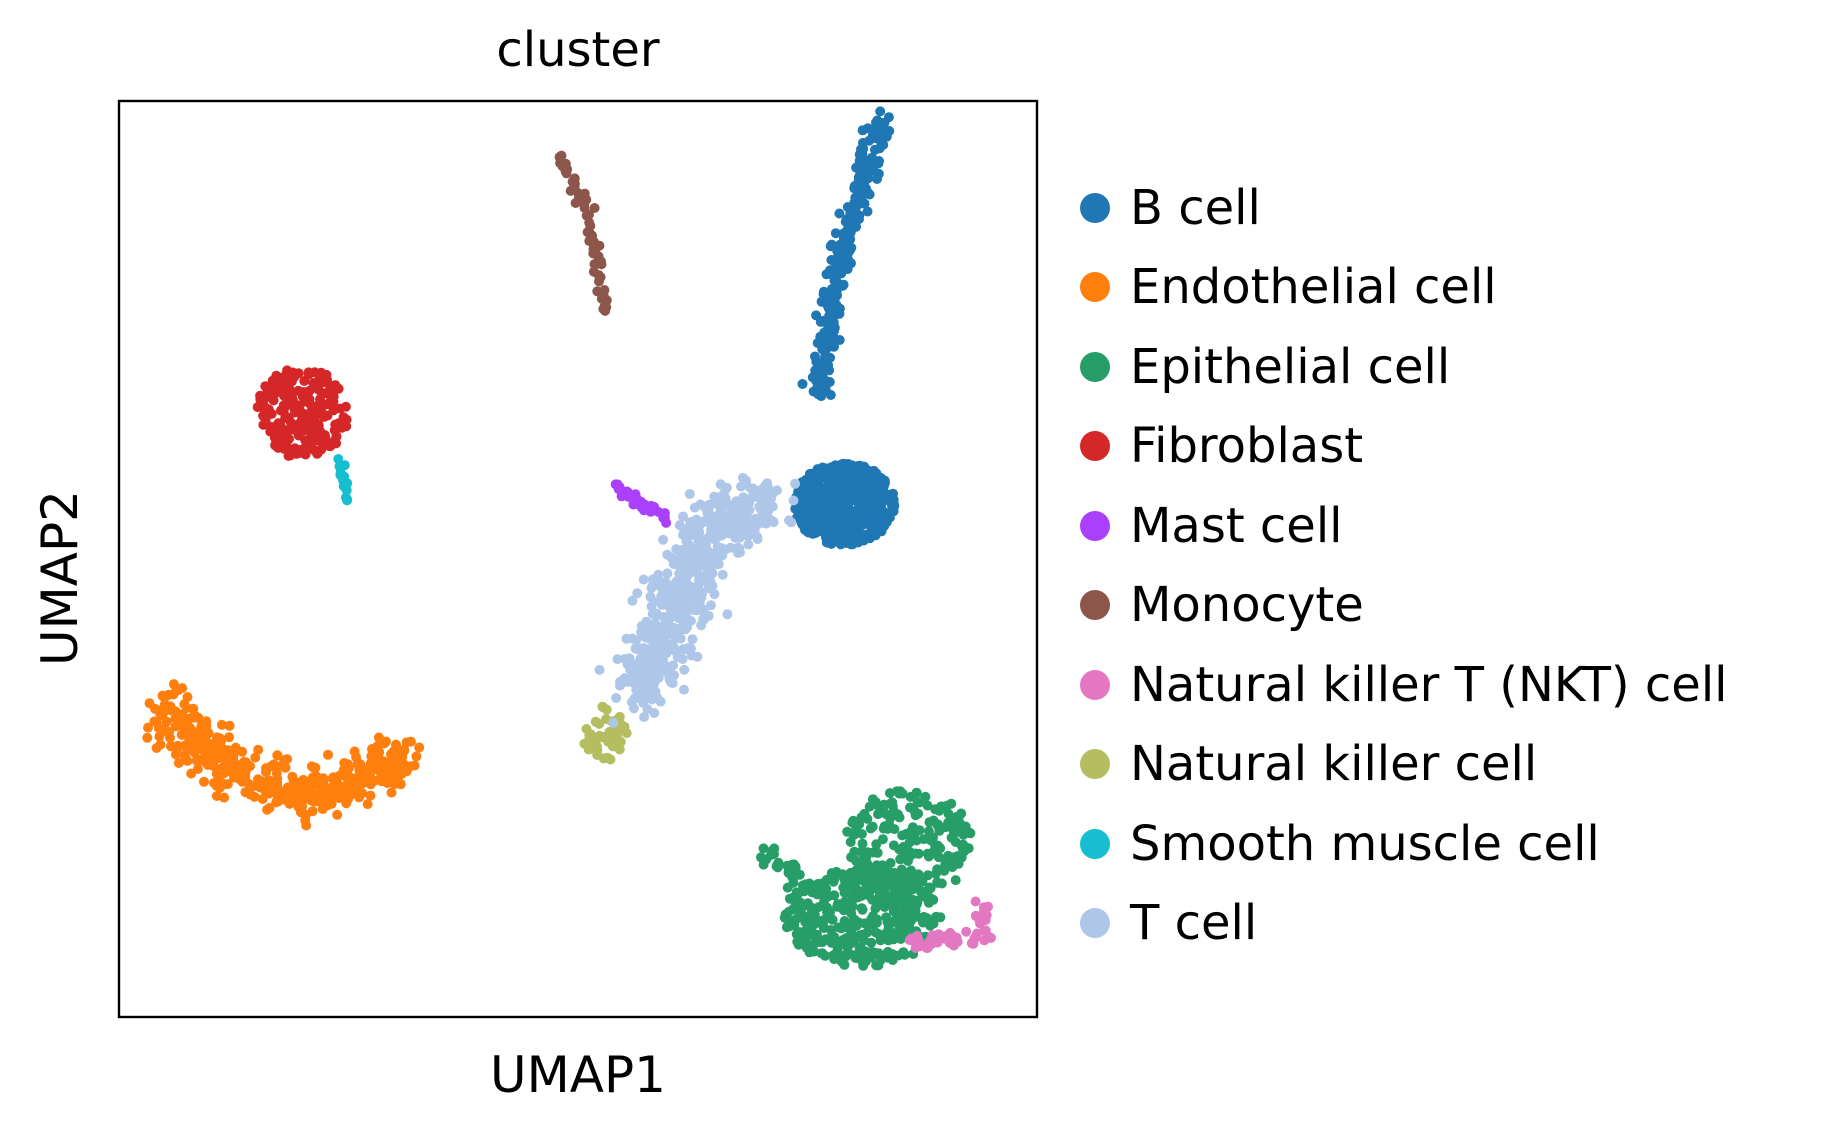 The width and height of the screenshot is (1846, 1130). I want to click on legend-marker, so click(1095, 923).